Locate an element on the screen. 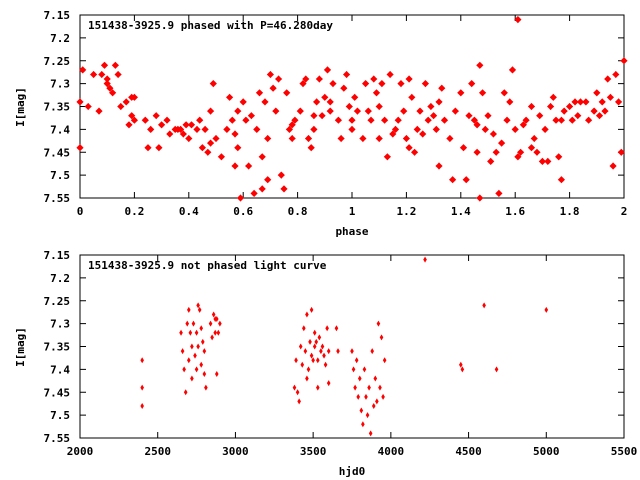  y-tick-label: 7.3 is located at coordinates (60, 324).